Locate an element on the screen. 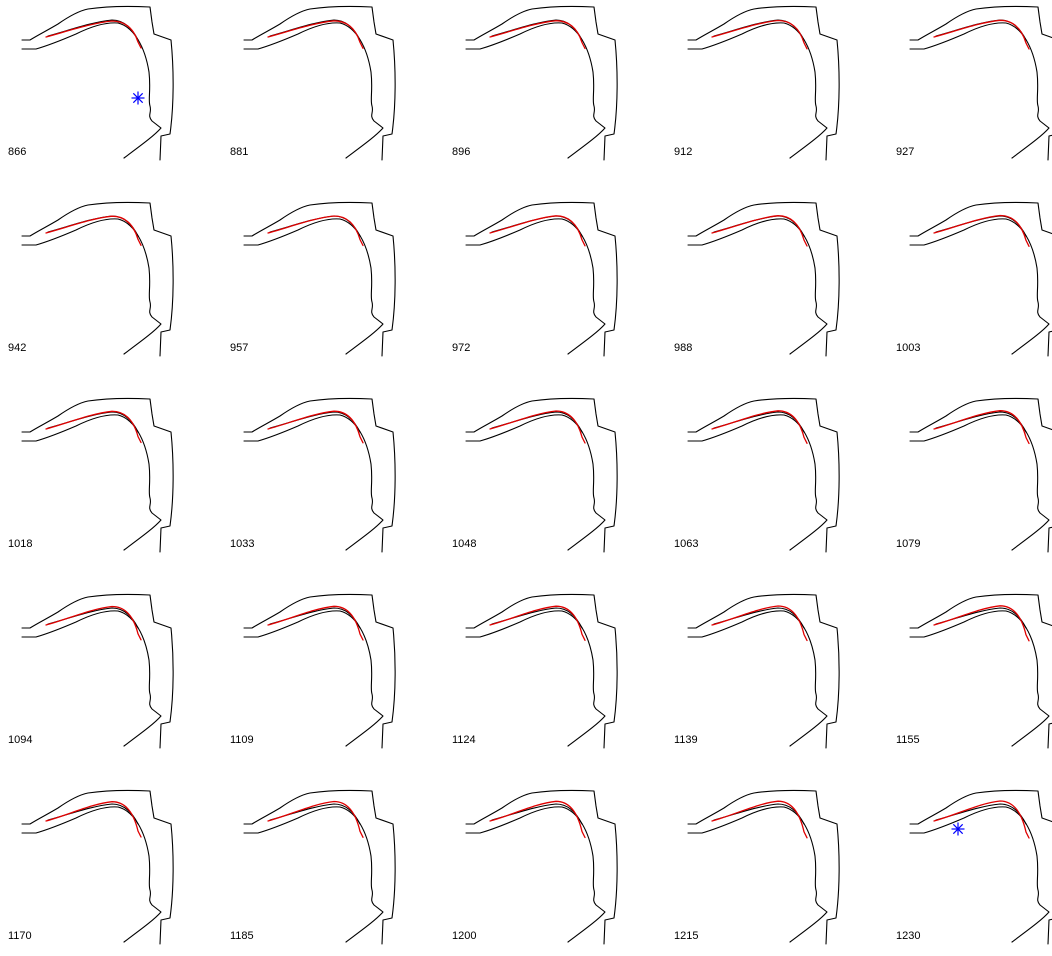 This screenshot has height=956, width=1052. frame-number-label: 1139 is located at coordinates (686, 740).